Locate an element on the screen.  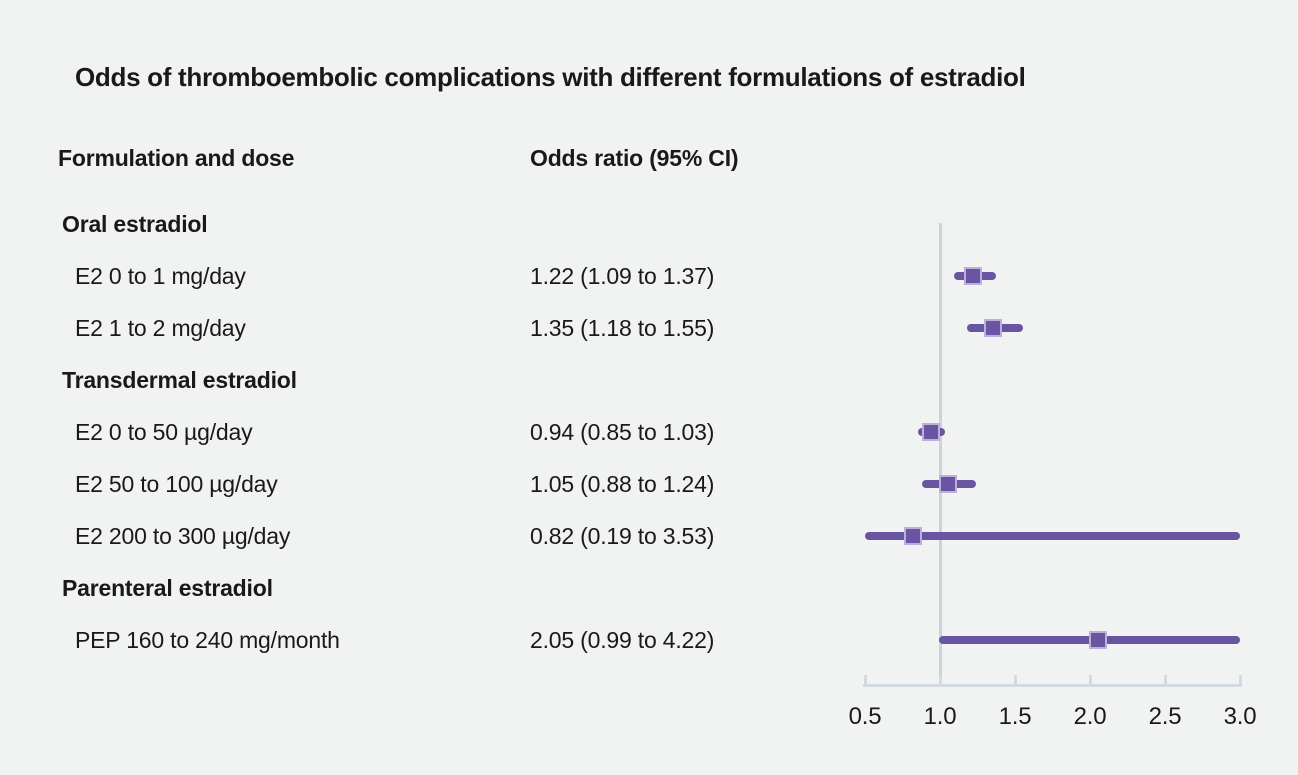
x-axis-tick-label: 1.5 is located at coordinates (1015, 716).